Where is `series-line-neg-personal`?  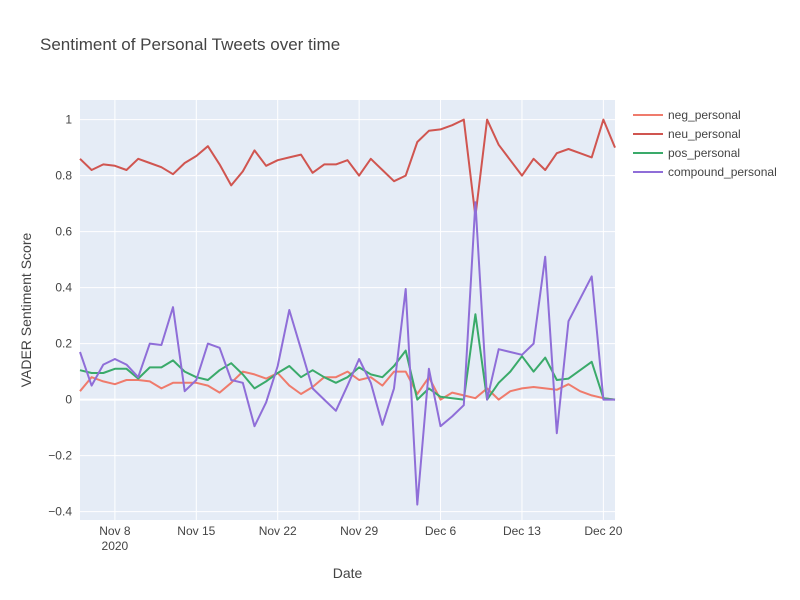 series-line-neg-personal is located at coordinates (347, 385).